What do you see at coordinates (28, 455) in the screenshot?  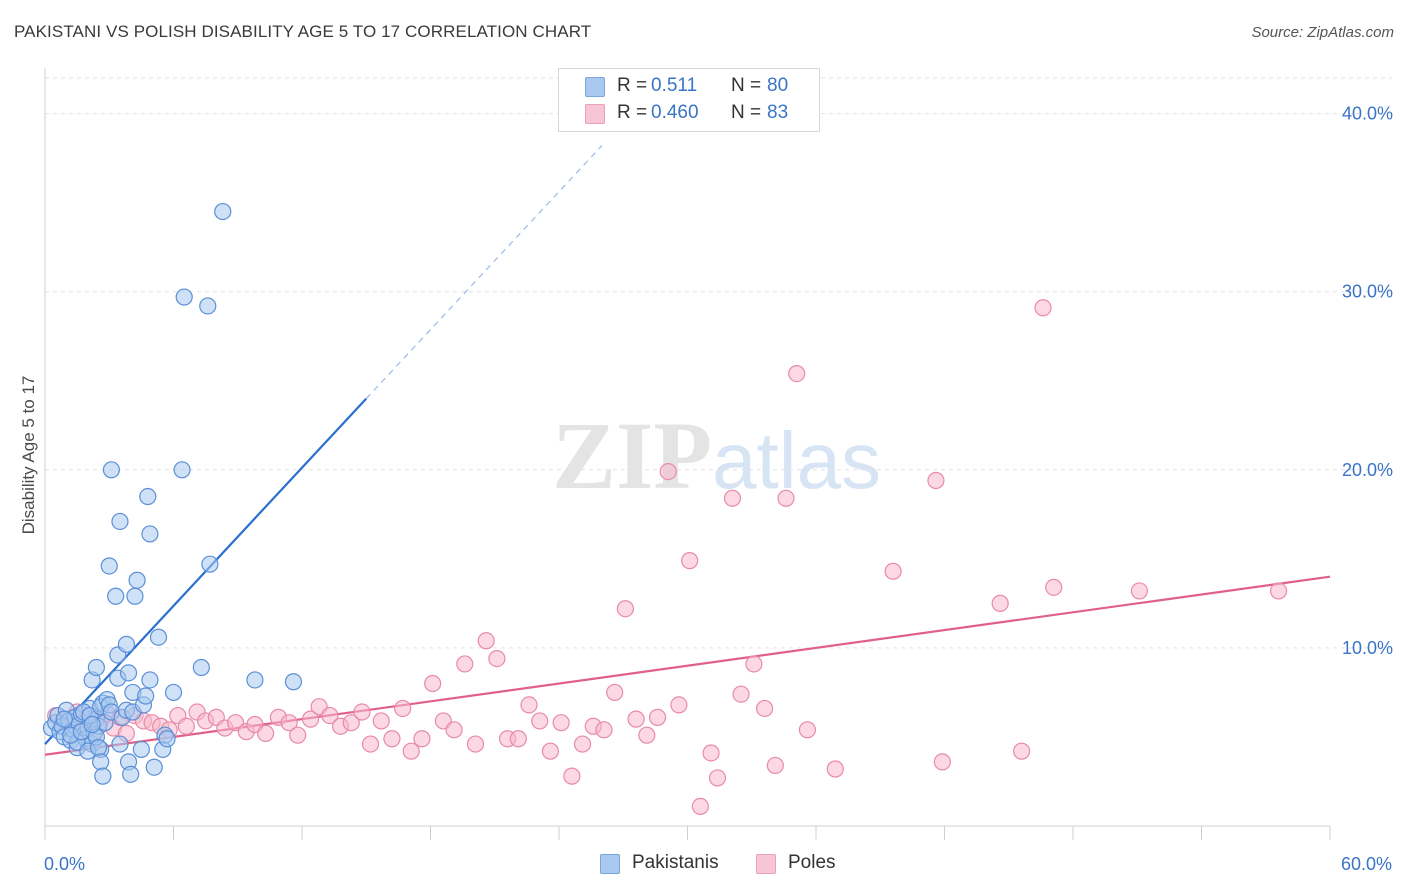 I see `y-axis-label: Disability Age 5 to 17` at bounding box center [28, 455].